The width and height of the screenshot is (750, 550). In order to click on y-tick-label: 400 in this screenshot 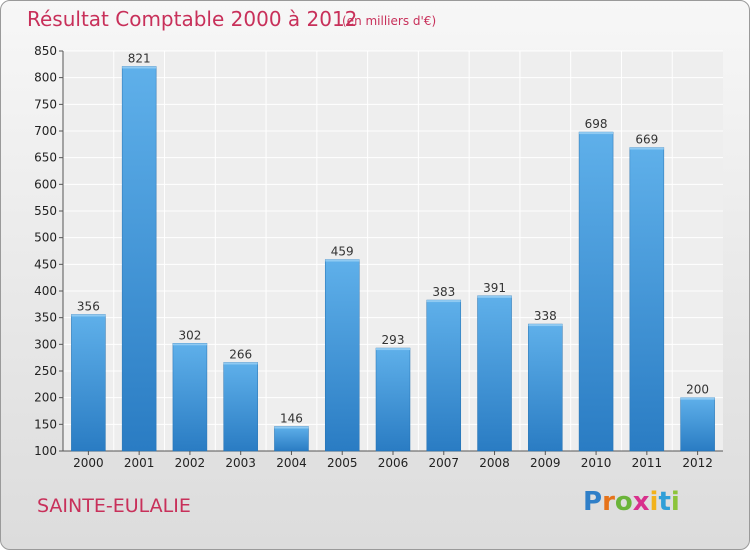, I will do `click(45, 291)`.